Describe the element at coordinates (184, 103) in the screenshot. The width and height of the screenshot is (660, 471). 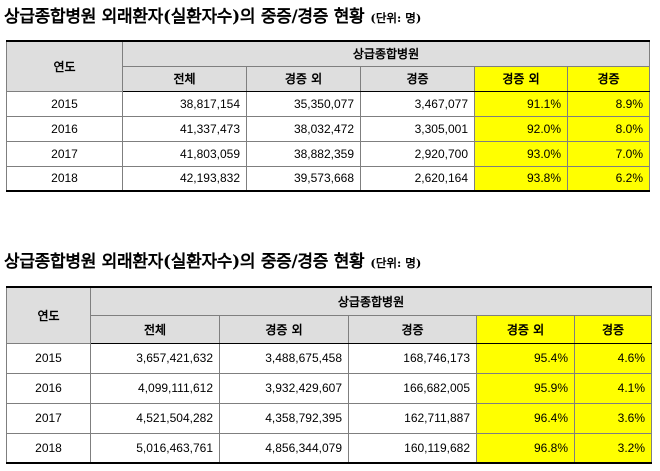
I see `cell-total: 38,817,154` at that location.